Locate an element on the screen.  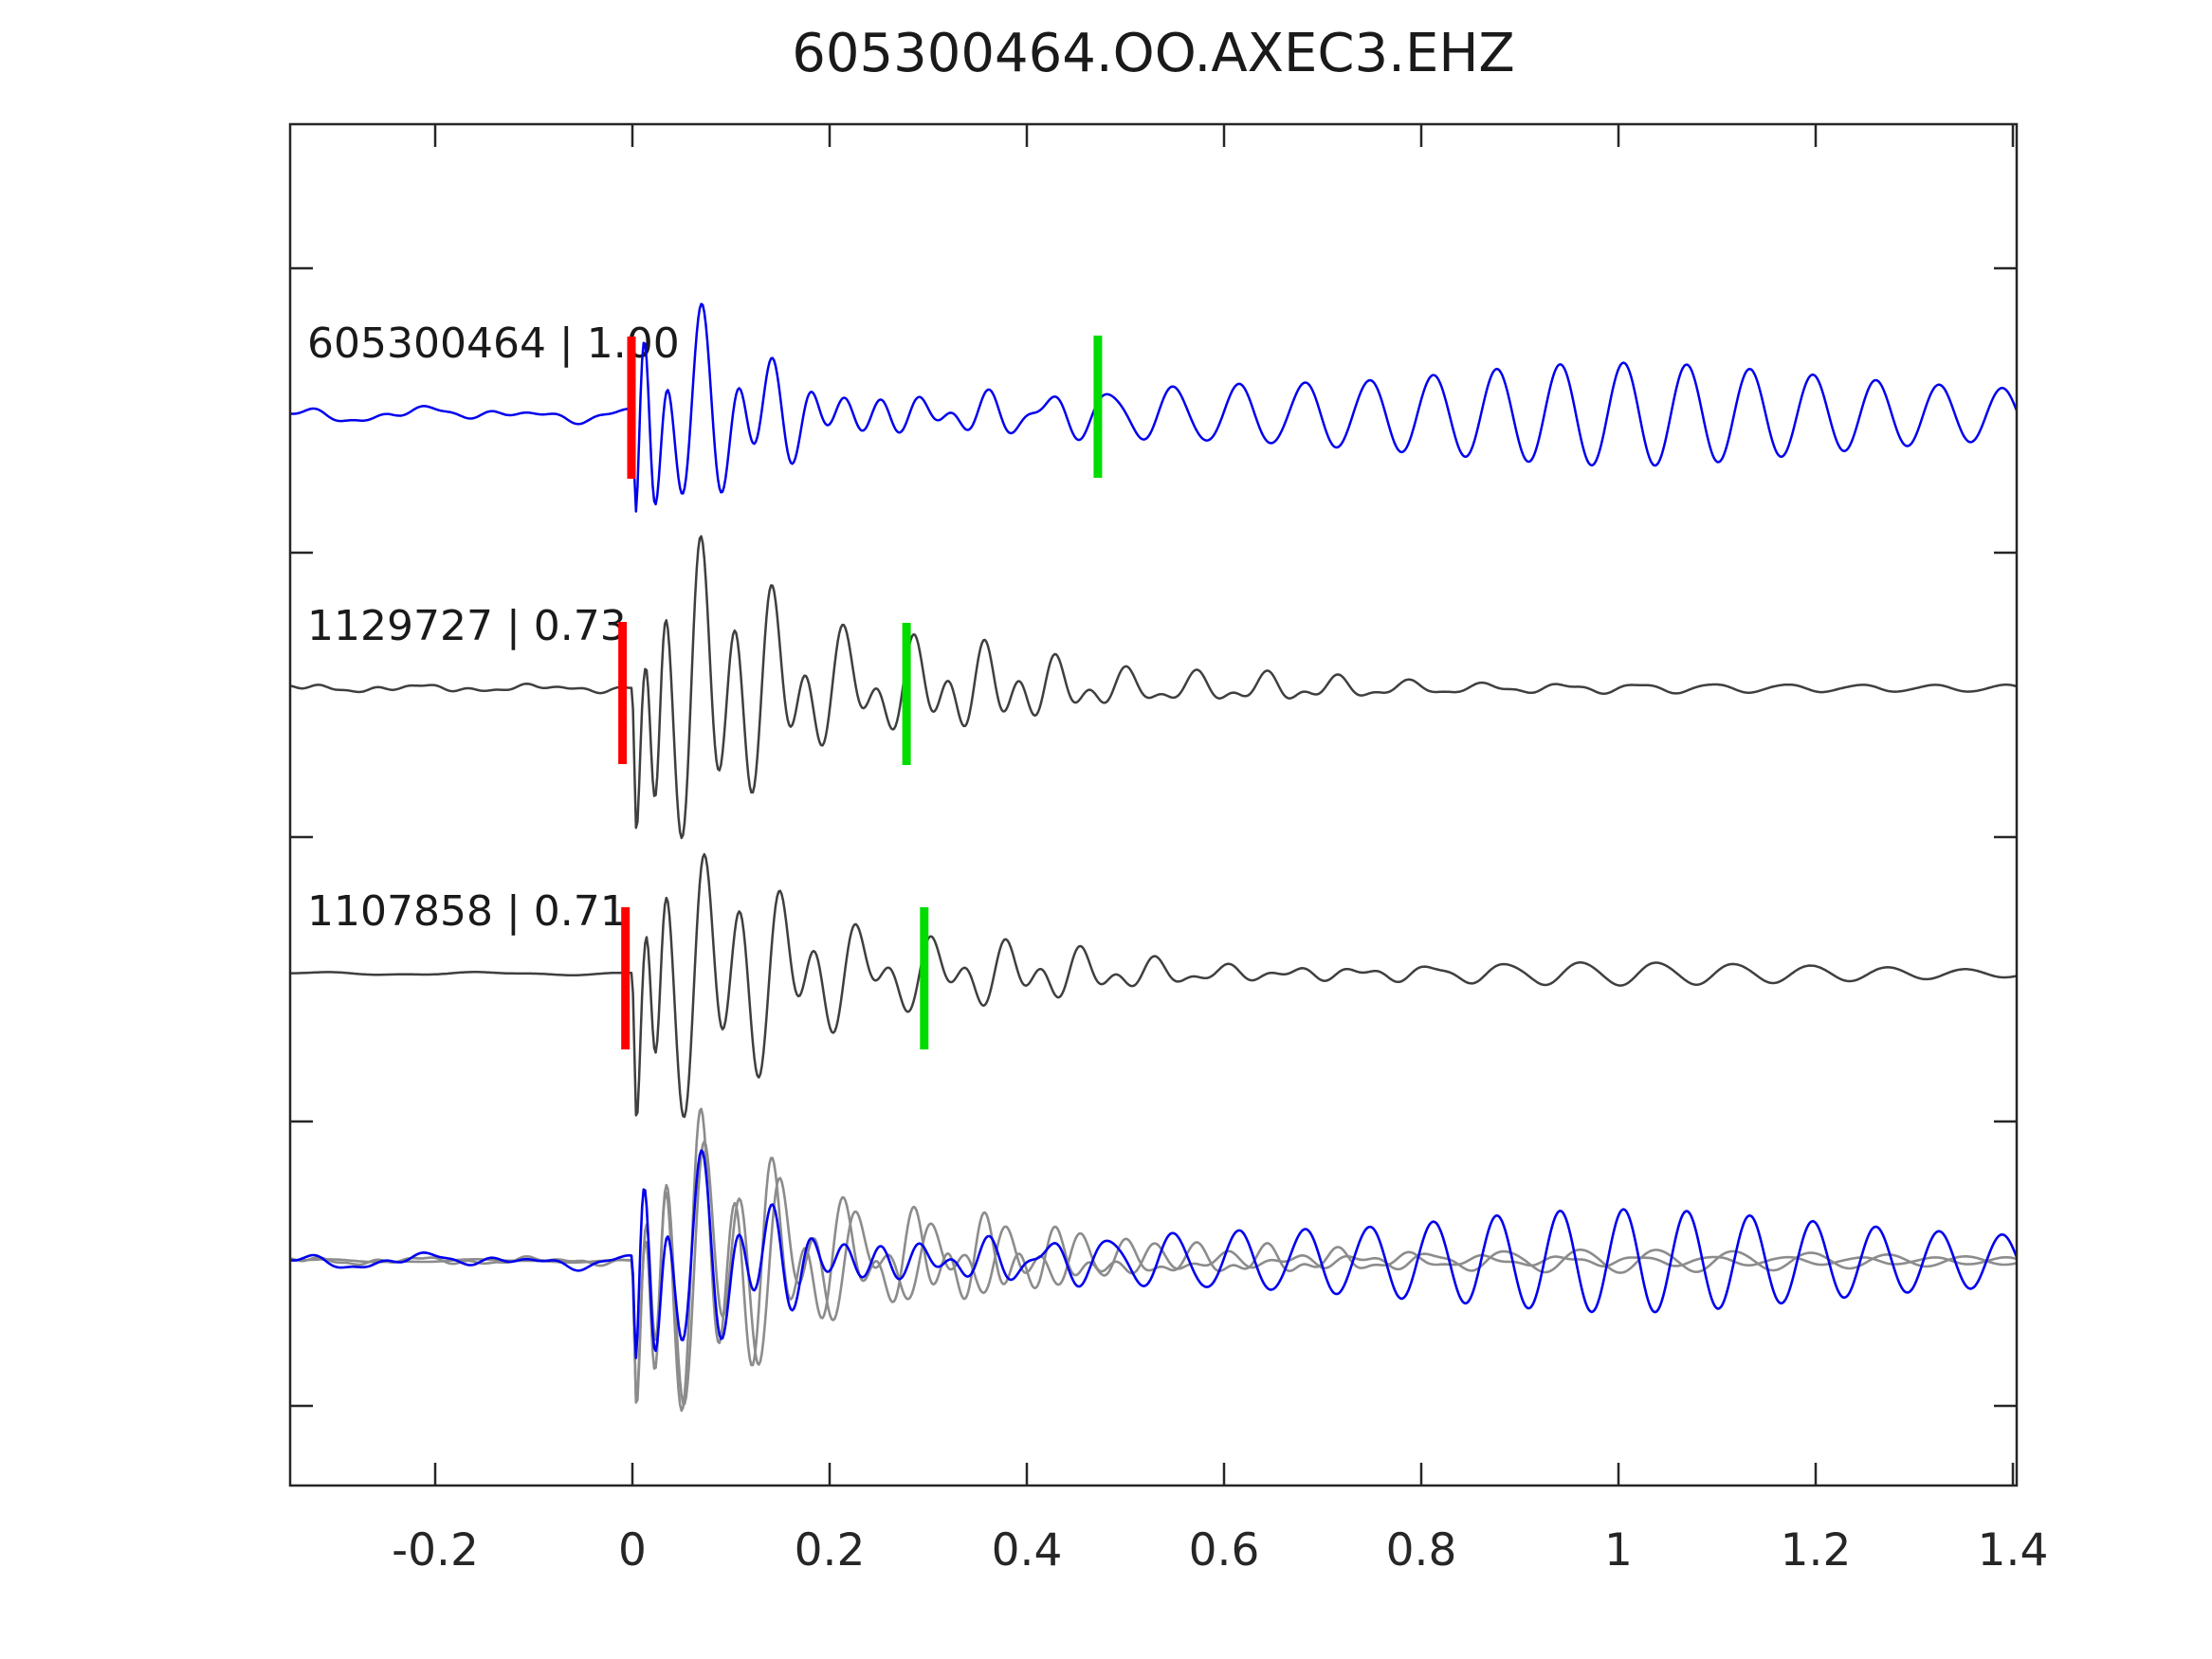
trace-label-template-2: 1107858 | 0.71 is located at coordinates (467, 911).